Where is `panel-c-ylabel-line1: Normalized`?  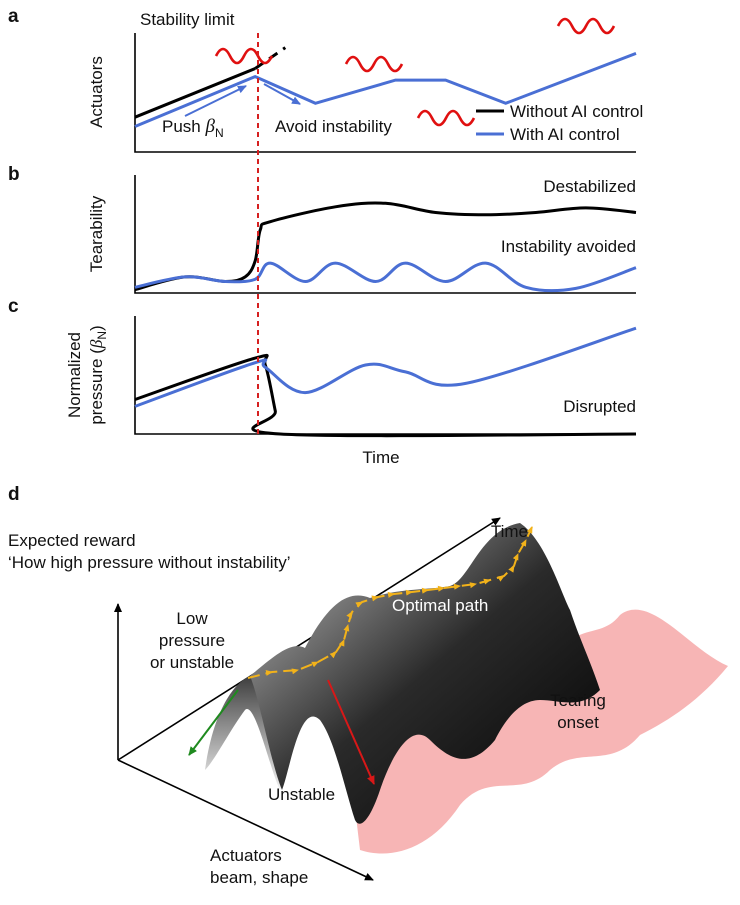
panel-c-ylabel-line1: Normalized is located at coordinates (74, 375).